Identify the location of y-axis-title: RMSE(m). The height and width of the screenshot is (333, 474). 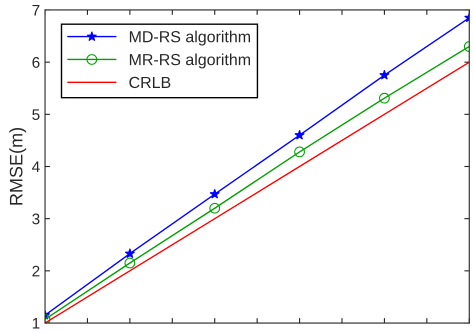
(17, 166).